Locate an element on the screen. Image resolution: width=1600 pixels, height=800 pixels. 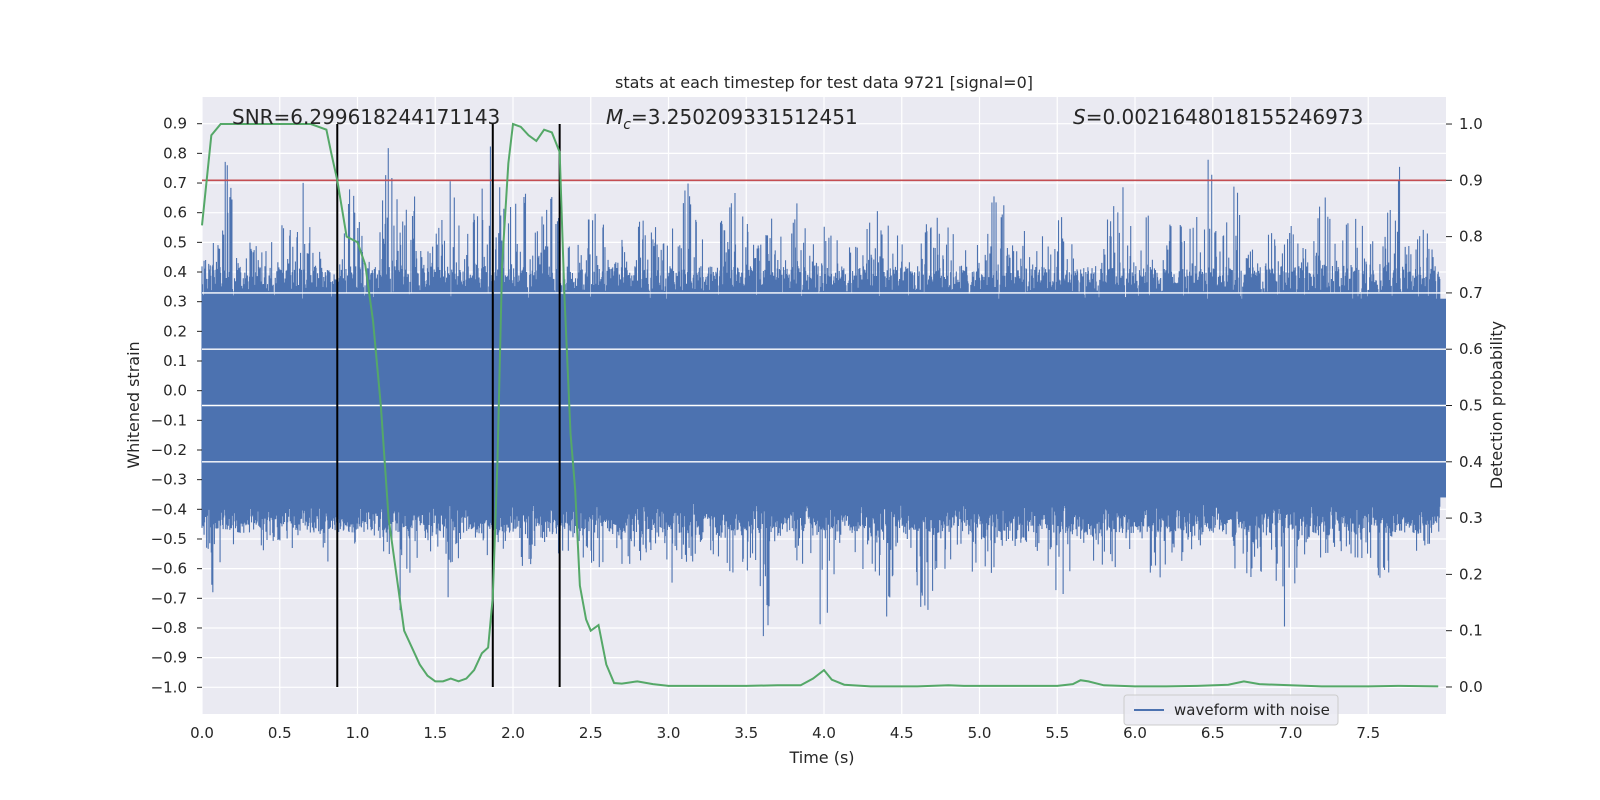
x-tick-label: 5.0 is located at coordinates (980, 733).